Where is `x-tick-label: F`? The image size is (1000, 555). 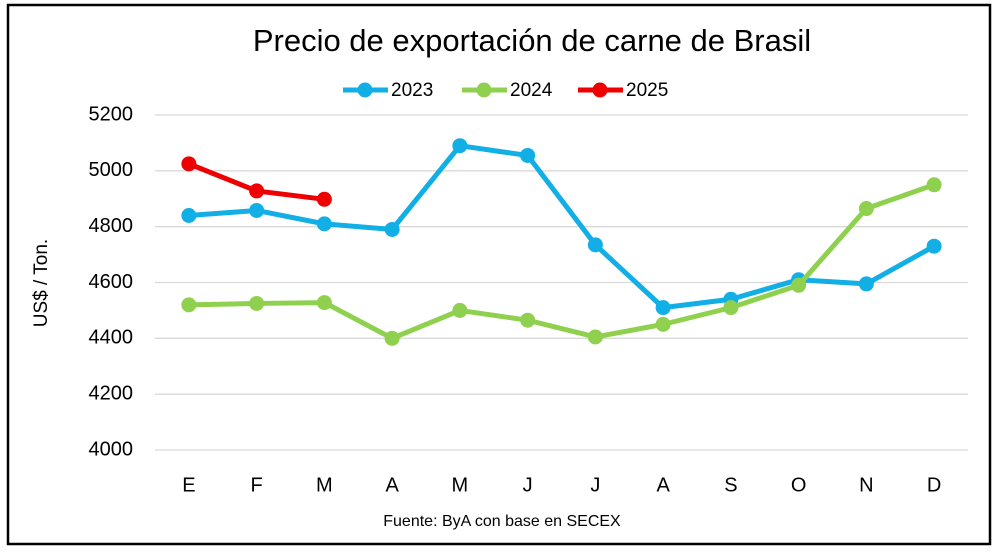
x-tick-label: F is located at coordinates (257, 485).